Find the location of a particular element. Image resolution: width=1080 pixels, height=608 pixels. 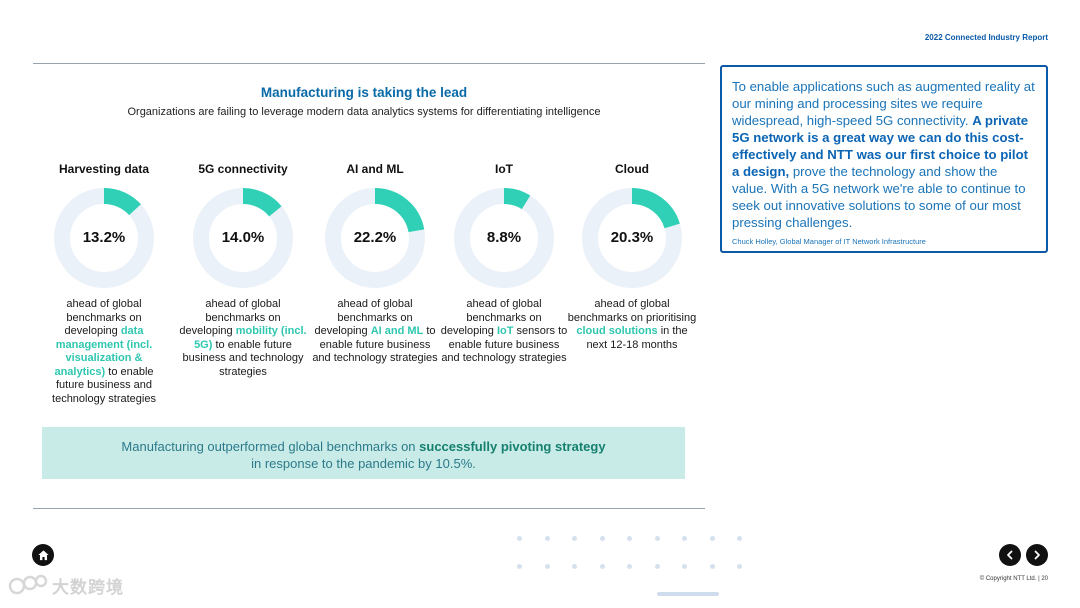

chevron-right-icon is located at coordinates (1037, 555).